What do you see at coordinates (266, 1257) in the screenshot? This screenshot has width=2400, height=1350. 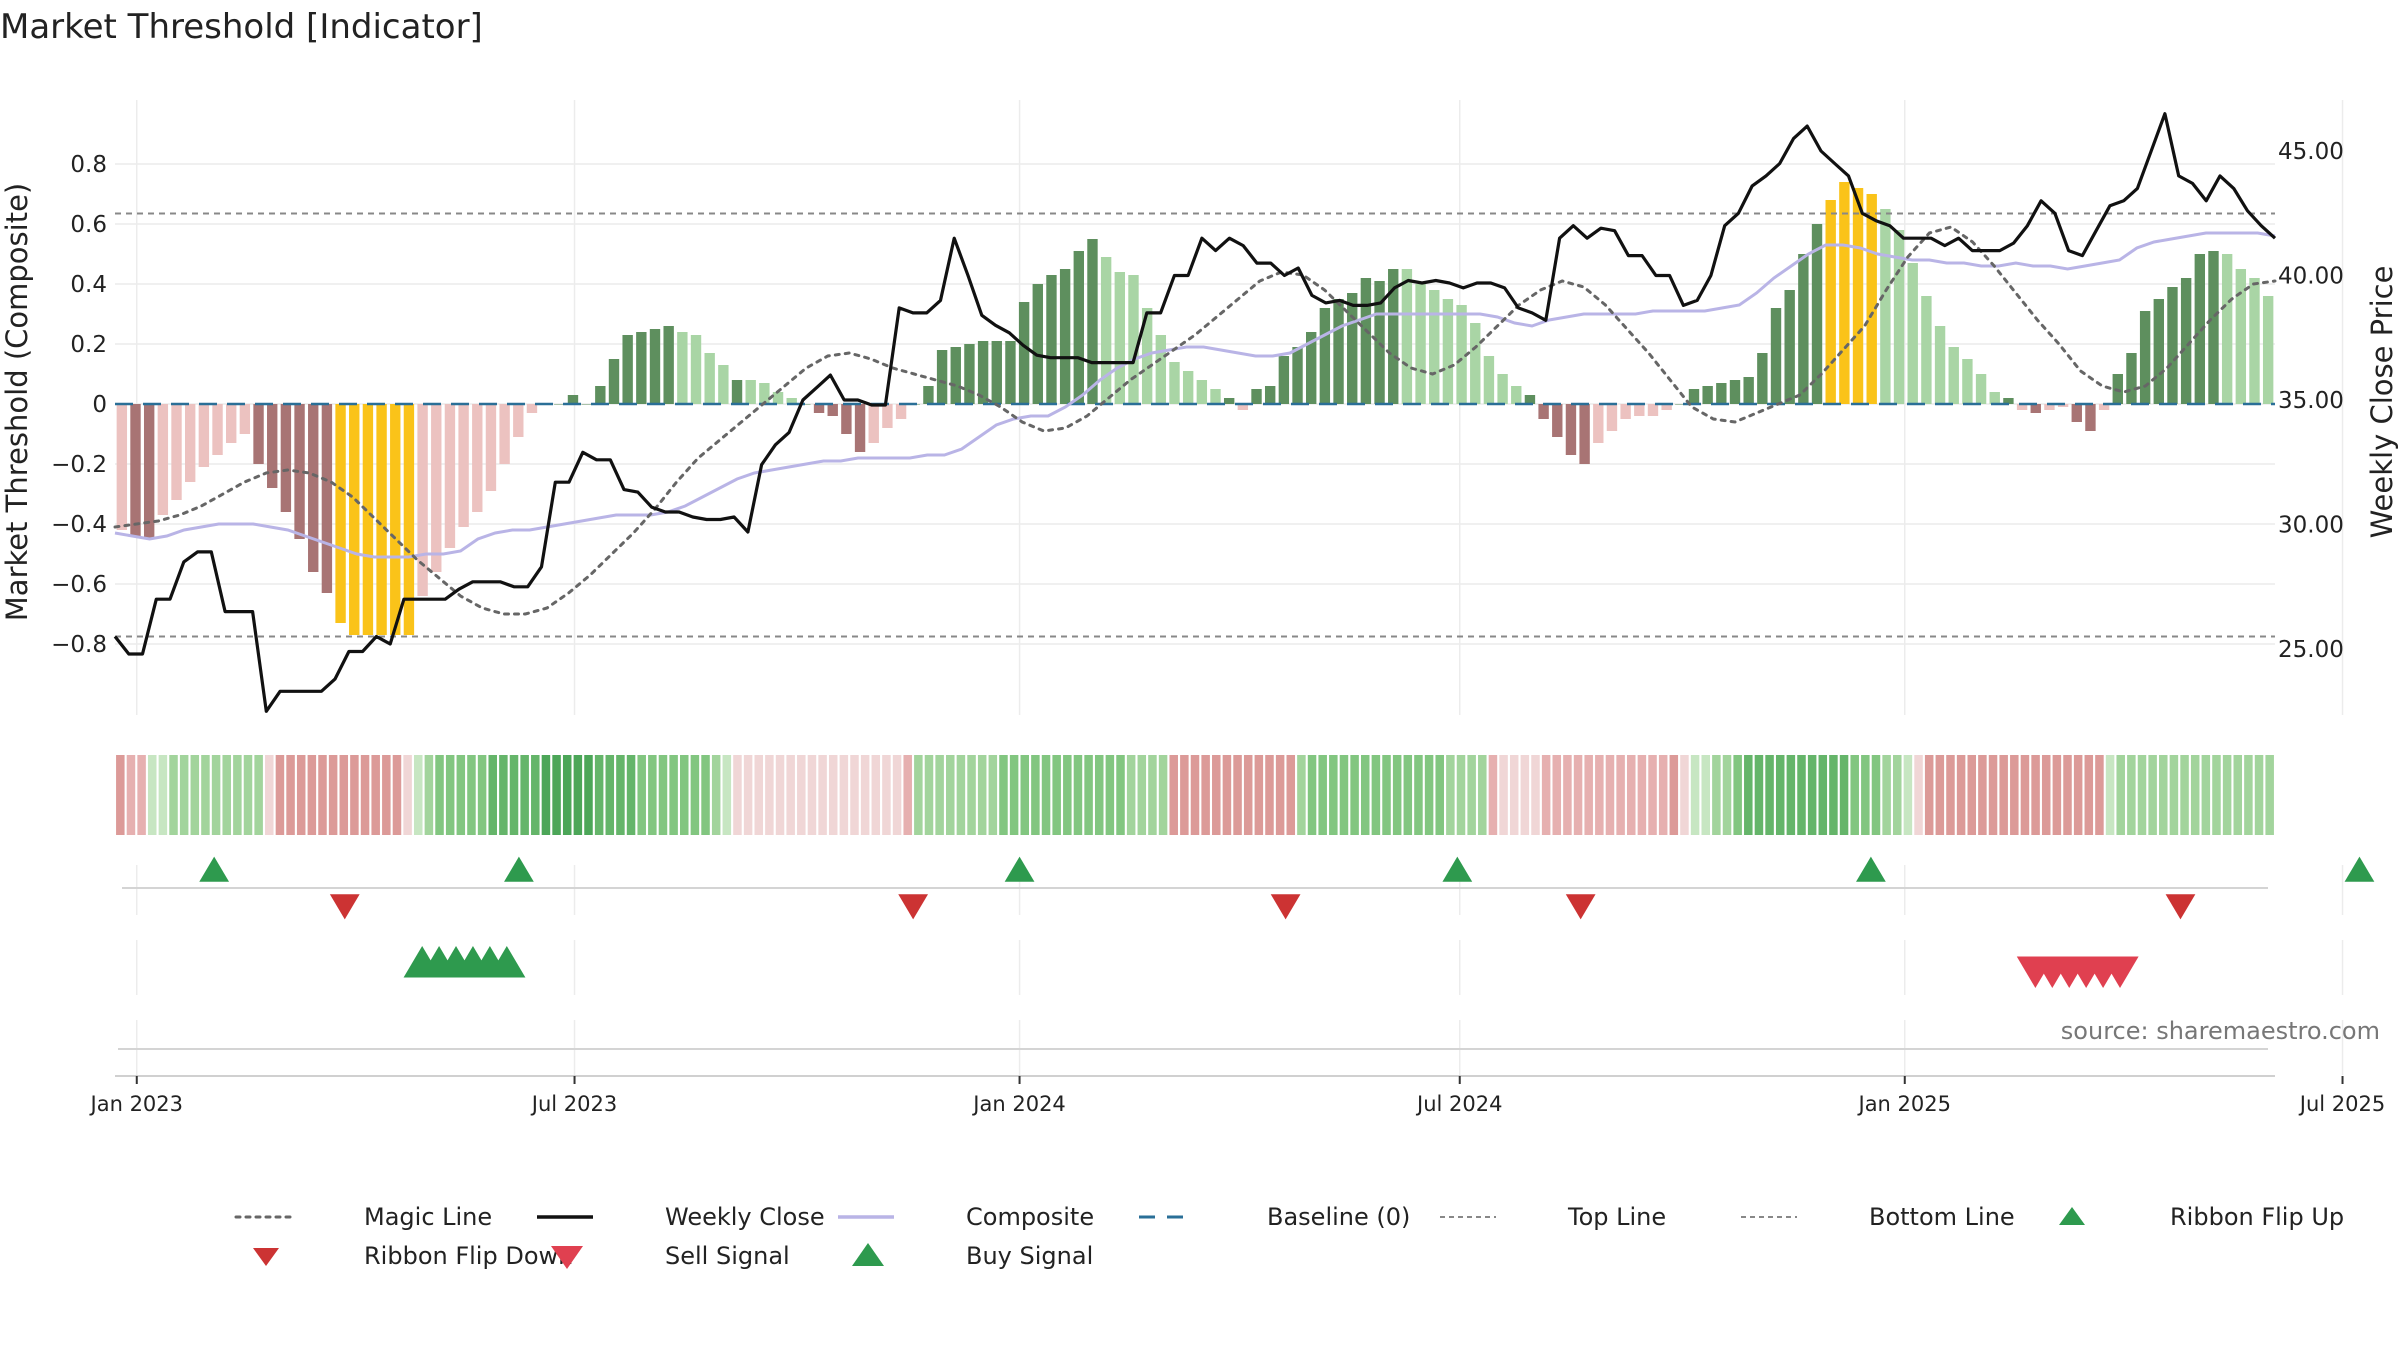 I see `legend-swatch` at bounding box center [266, 1257].